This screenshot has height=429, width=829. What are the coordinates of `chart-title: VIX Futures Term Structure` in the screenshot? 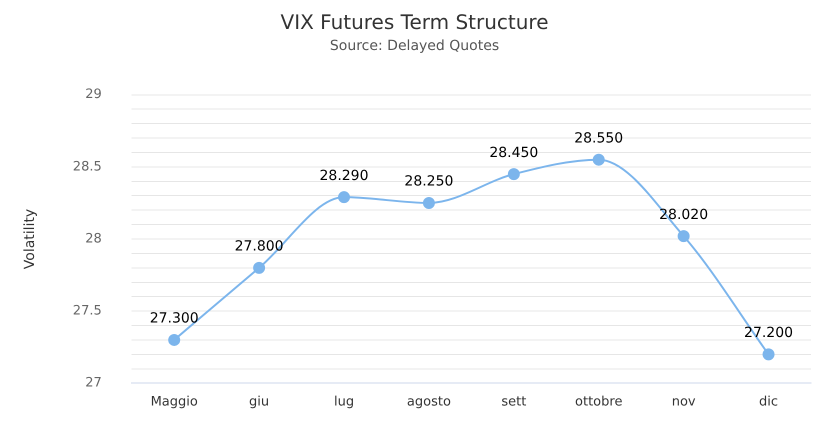 It's located at (414, 22).